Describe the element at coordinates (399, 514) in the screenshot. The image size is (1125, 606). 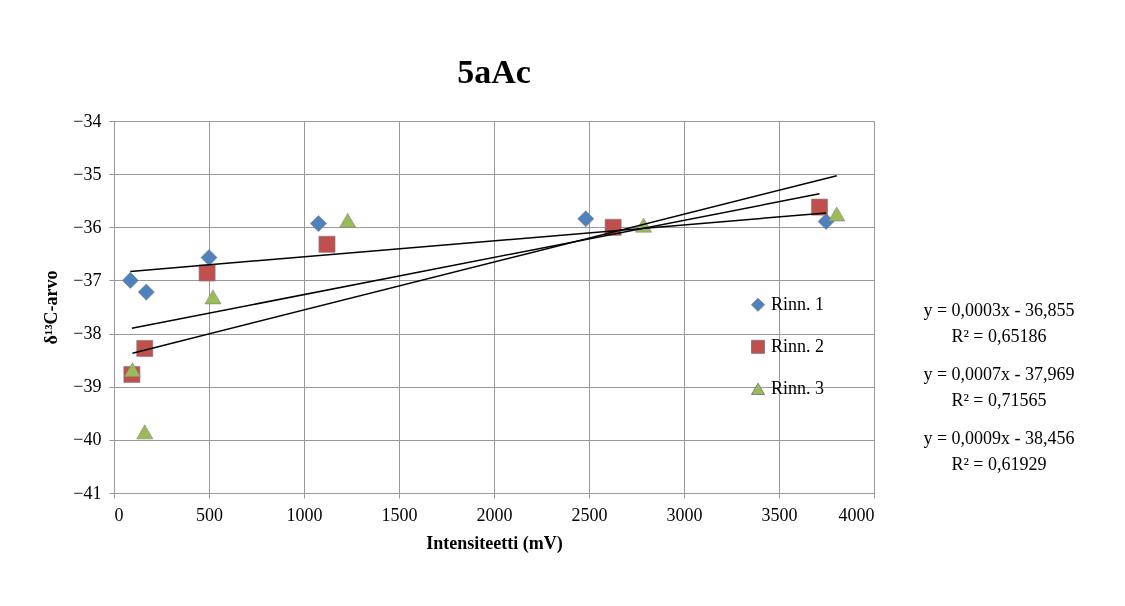
I see `x-tick-label: 1500` at that location.